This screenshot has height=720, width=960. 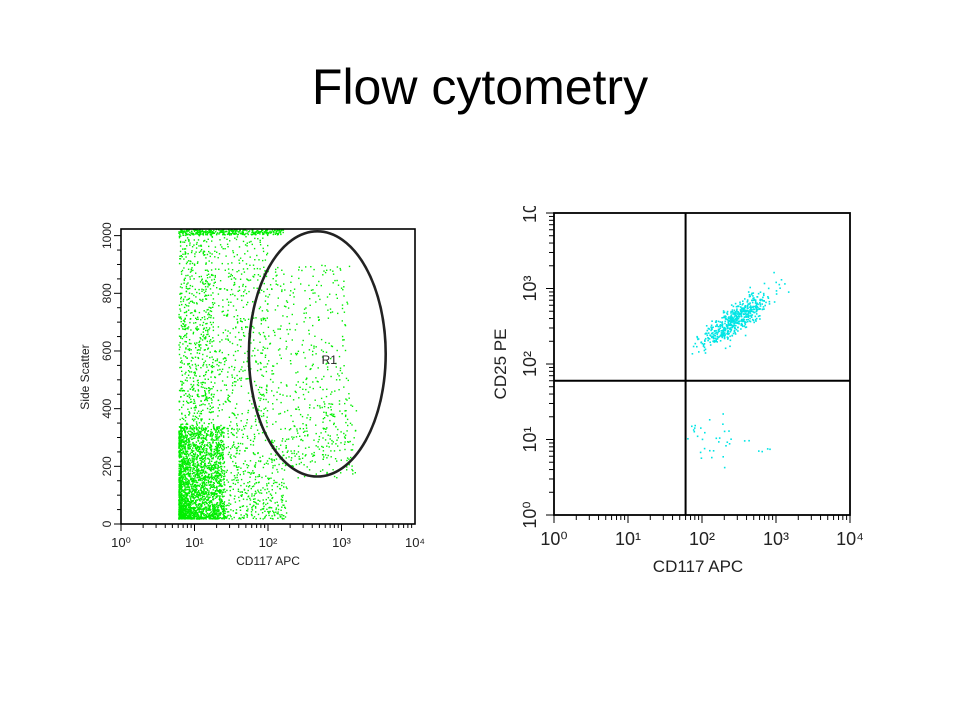 What do you see at coordinates (415, 542) in the screenshot?
I see `x-tick-label: 10⁴` at bounding box center [415, 542].